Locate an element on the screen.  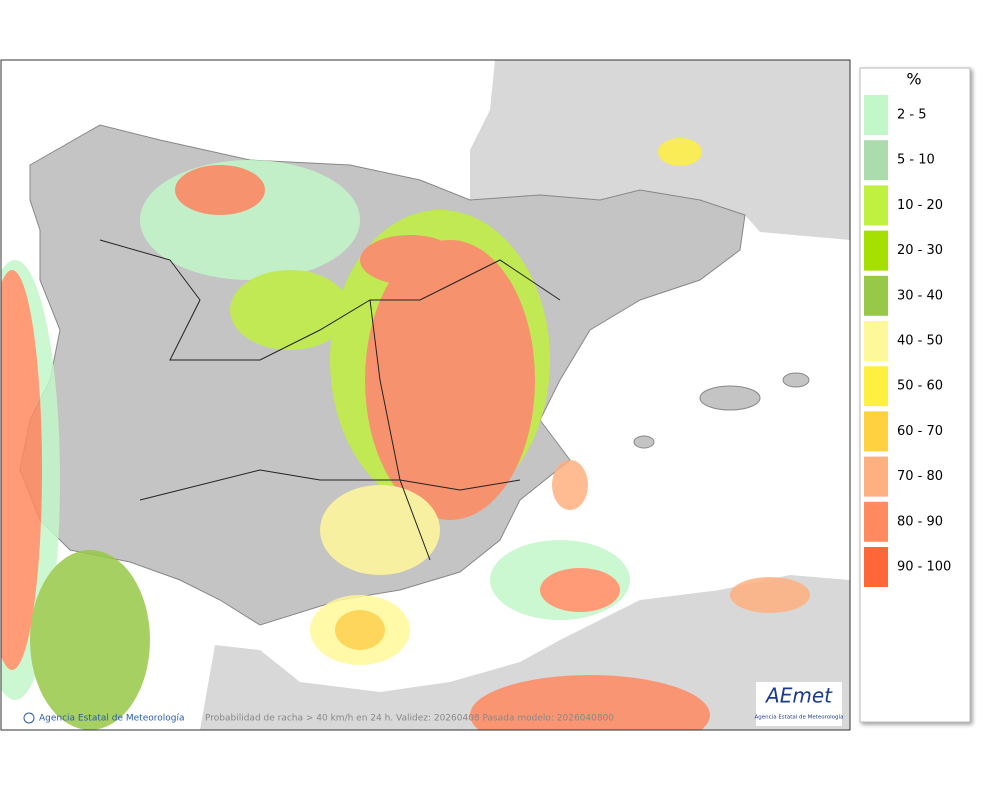
copyright-icon is located at coordinates (29, 718).